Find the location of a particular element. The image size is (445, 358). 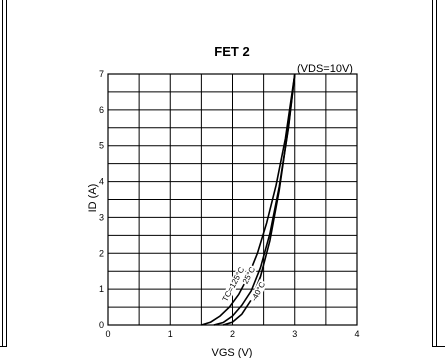

y-tick-label: 6 is located at coordinates (101, 110).